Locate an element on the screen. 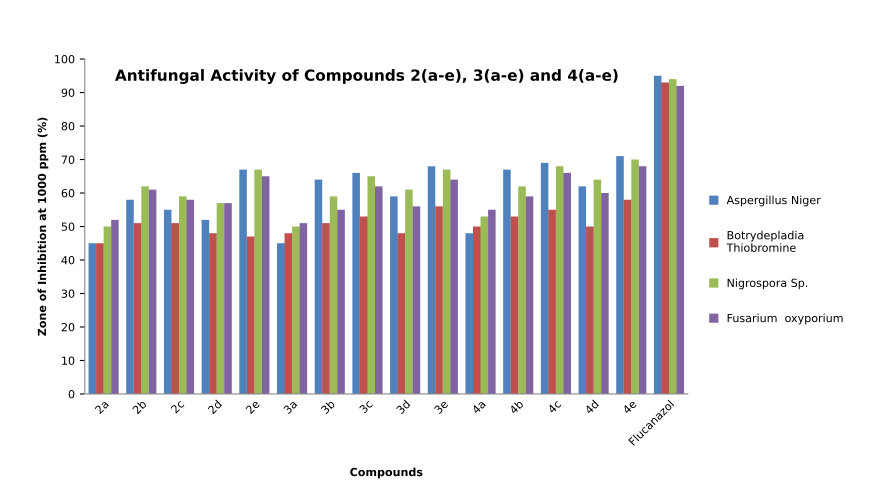 The height and width of the screenshot is (484, 874). x-axis-title: Compounds is located at coordinates (386, 473).